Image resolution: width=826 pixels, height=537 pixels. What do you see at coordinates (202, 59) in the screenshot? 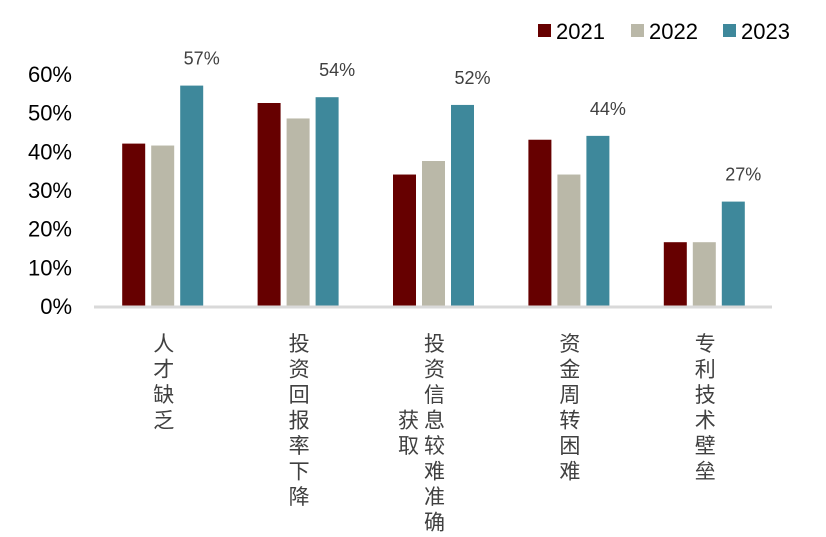
I see `data-label: 57%` at bounding box center [202, 59].